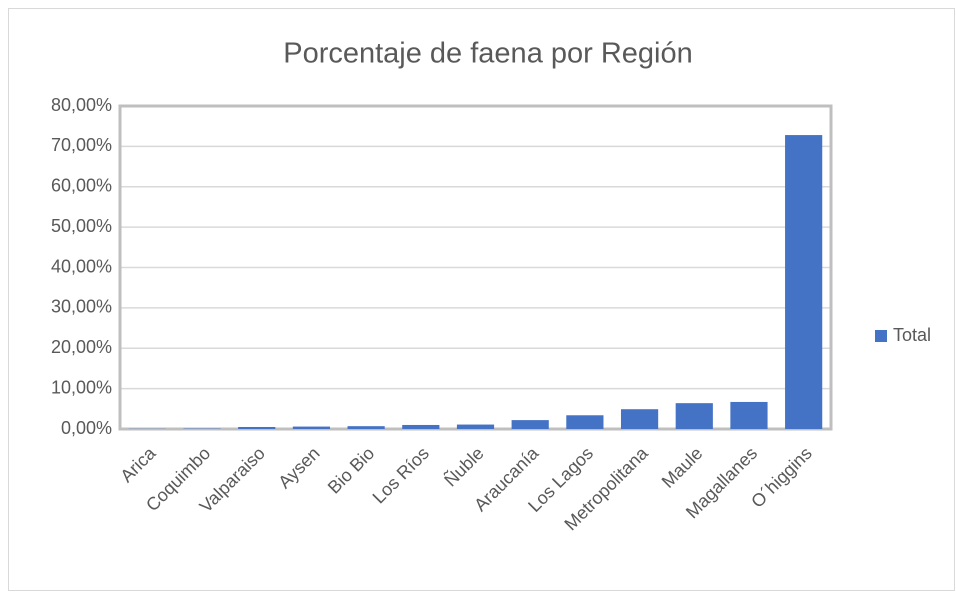  What do you see at coordinates (881, 336) in the screenshot?
I see `legend-swatch` at bounding box center [881, 336].